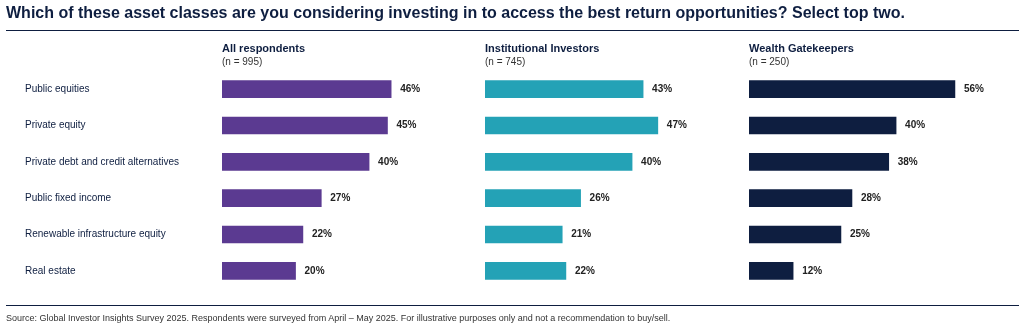 Image resolution: width=1025 pixels, height=327 pixels. What do you see at coordinates (581, 234) in the screenshot?
I see `data-label: 21%` at bounding box center [581, 234].